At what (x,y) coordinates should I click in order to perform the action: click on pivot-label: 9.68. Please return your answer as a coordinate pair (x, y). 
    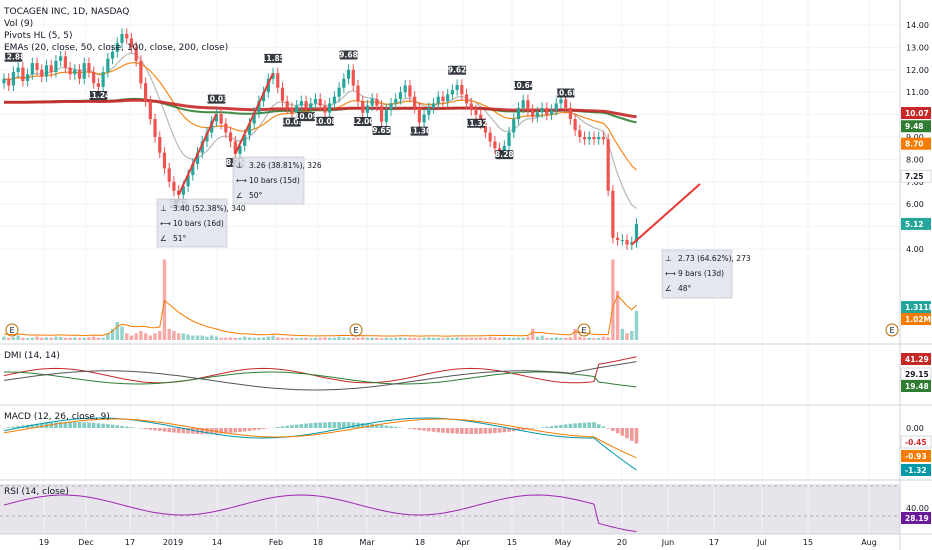
    Looking at the image, I should click on (348, 54).